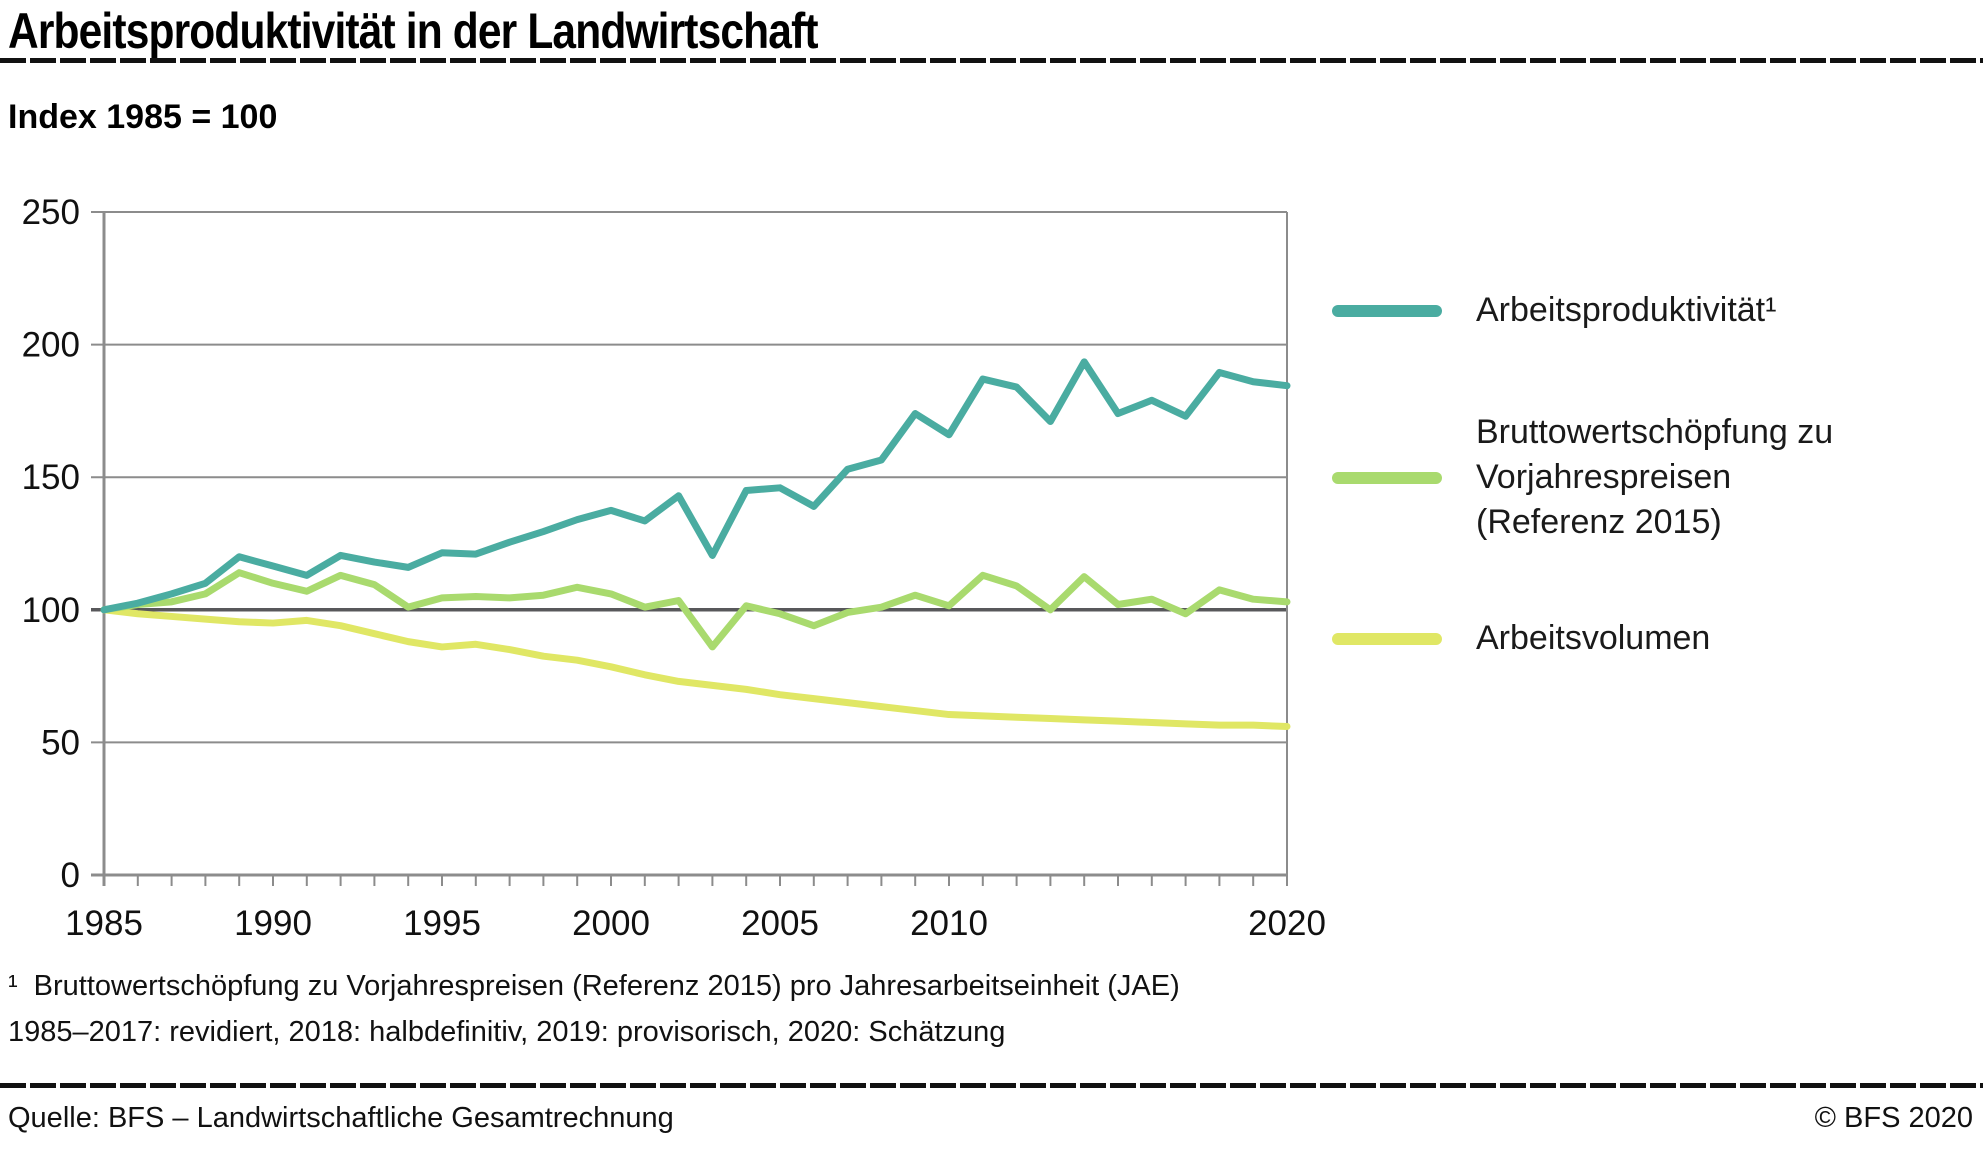 Image resolution: width=1983 pixels, height=1161 pixels. Describe the element at coordinates (1626, 310) in the screenshot. I see `legend-label: Arbeitsproduktivität¹` at that location.